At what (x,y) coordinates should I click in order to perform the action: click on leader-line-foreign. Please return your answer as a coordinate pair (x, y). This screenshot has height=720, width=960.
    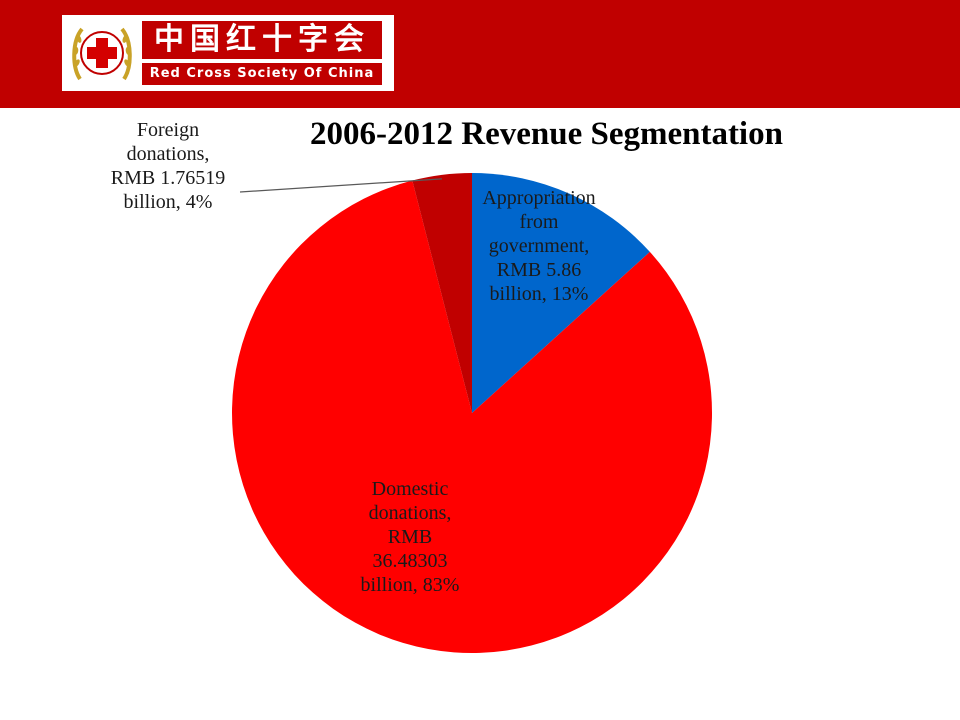
    Looking at the image, I should click on (340, 185).